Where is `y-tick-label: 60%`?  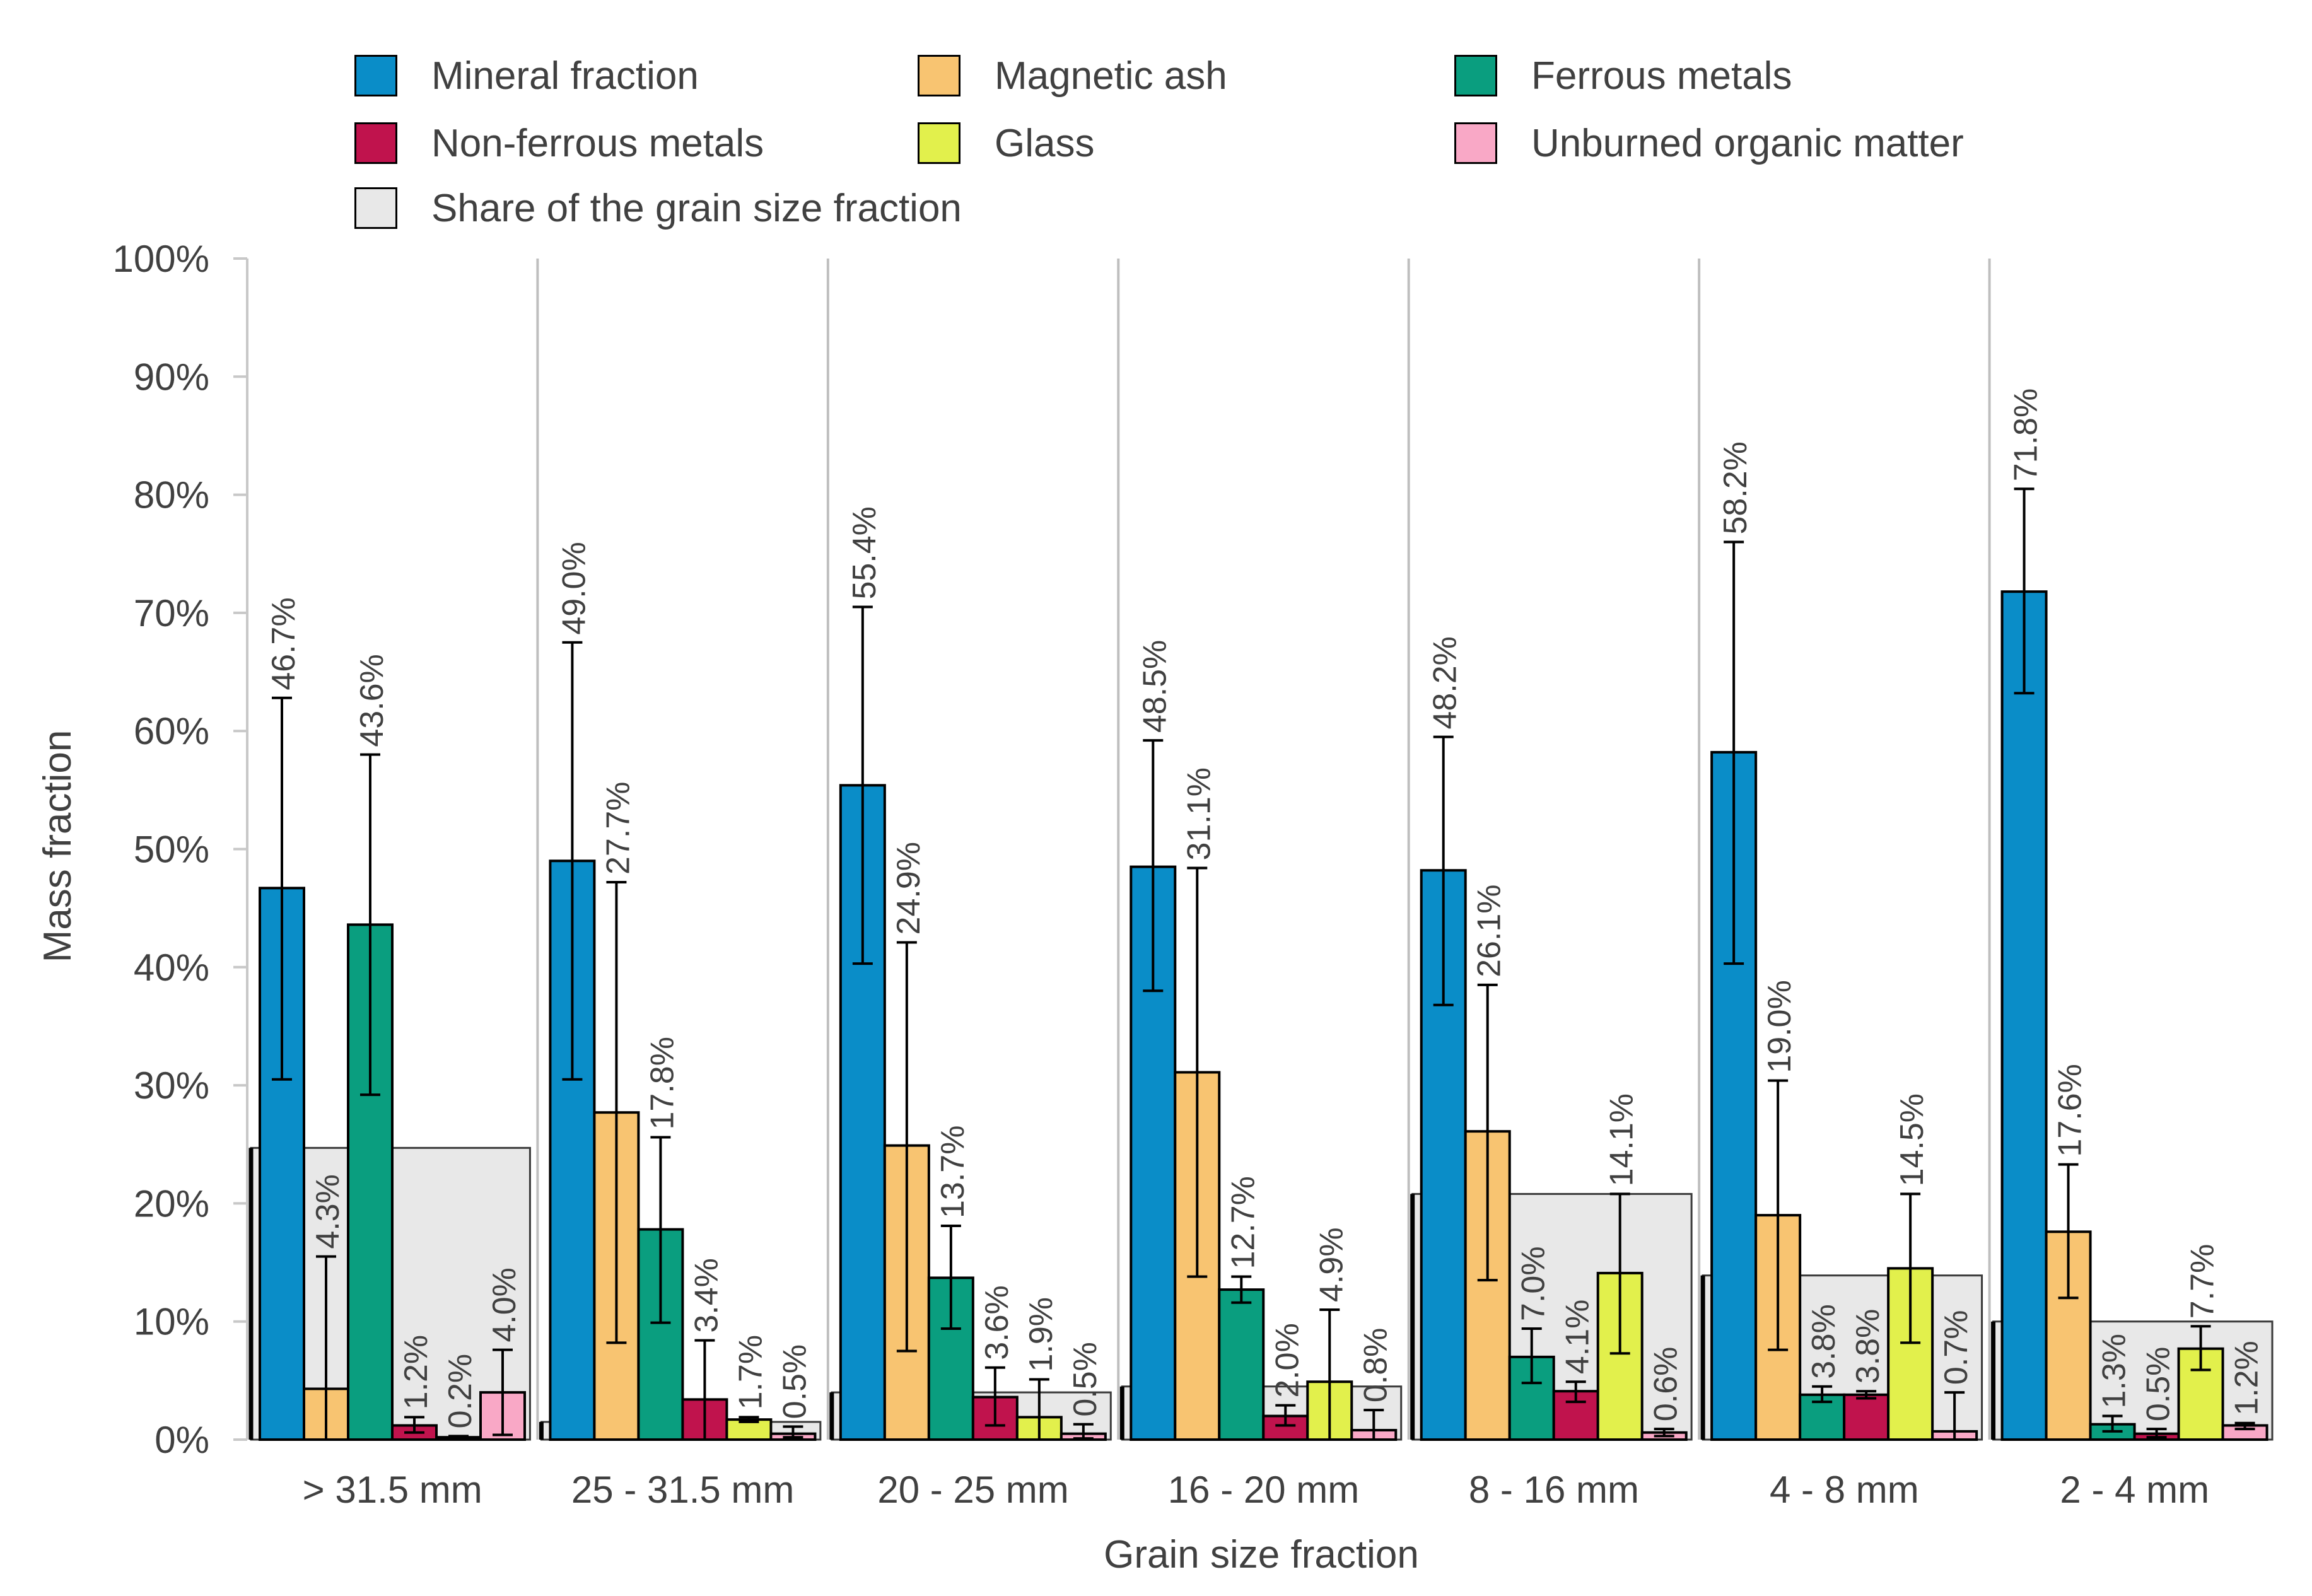
y-tick-label: 60% is located at coordinates (171, 731).